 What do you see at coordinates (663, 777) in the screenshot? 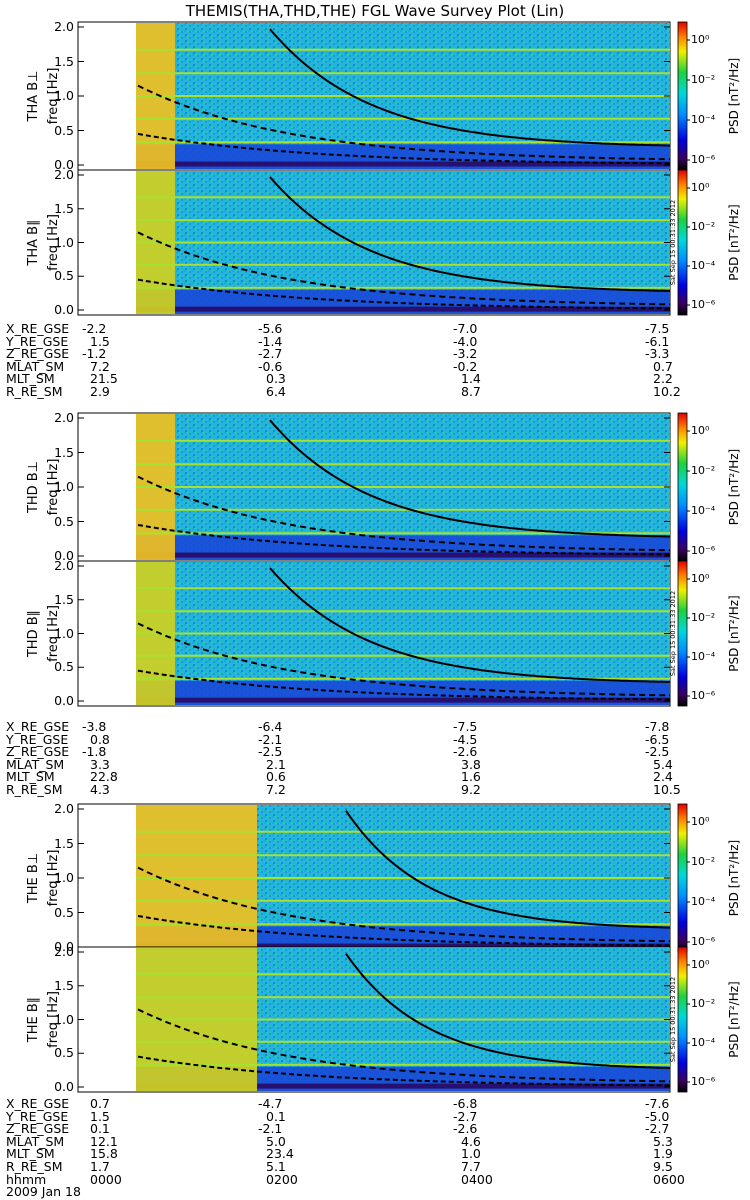
I see `ephem-value: 2.4` at bounding box center [663, 777].